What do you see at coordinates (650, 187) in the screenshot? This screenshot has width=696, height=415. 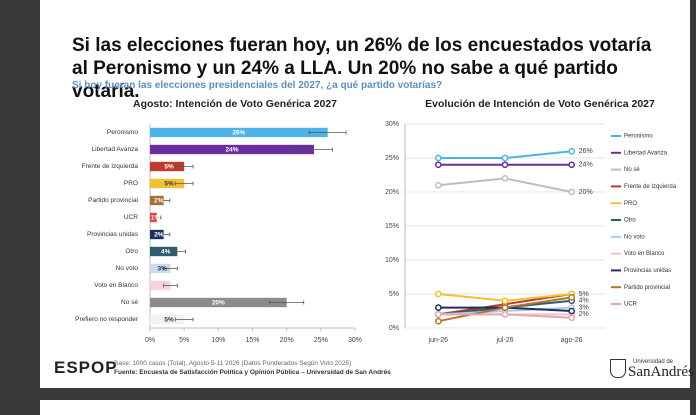 I see `legend-label: Frente de Izquierda` at bounding box center [650, 187].